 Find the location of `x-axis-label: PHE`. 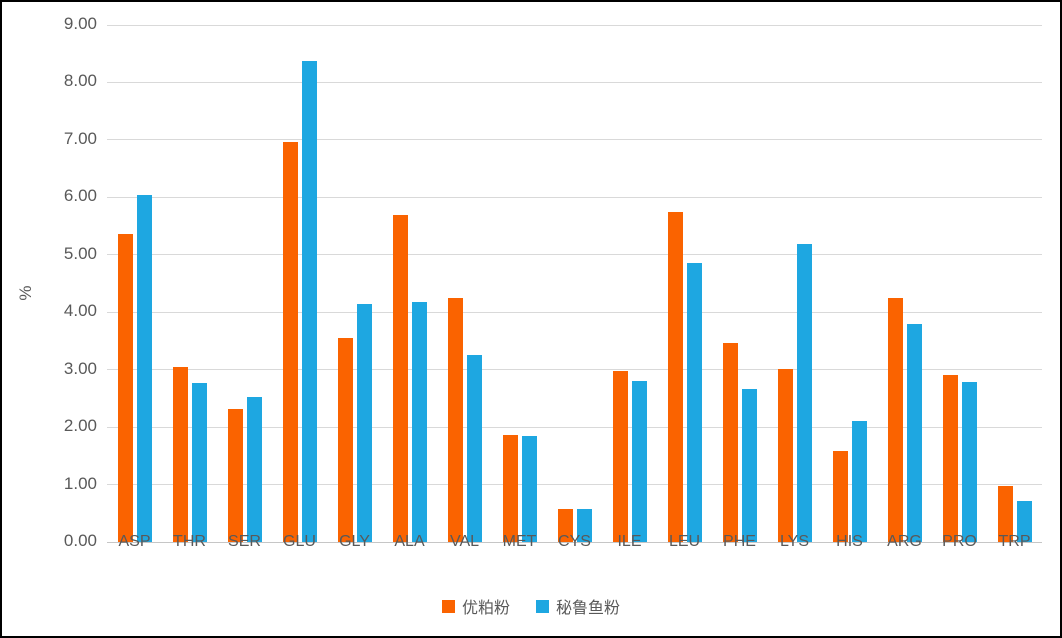

x-axis-label: PHE is located at coordinates (739, 541).